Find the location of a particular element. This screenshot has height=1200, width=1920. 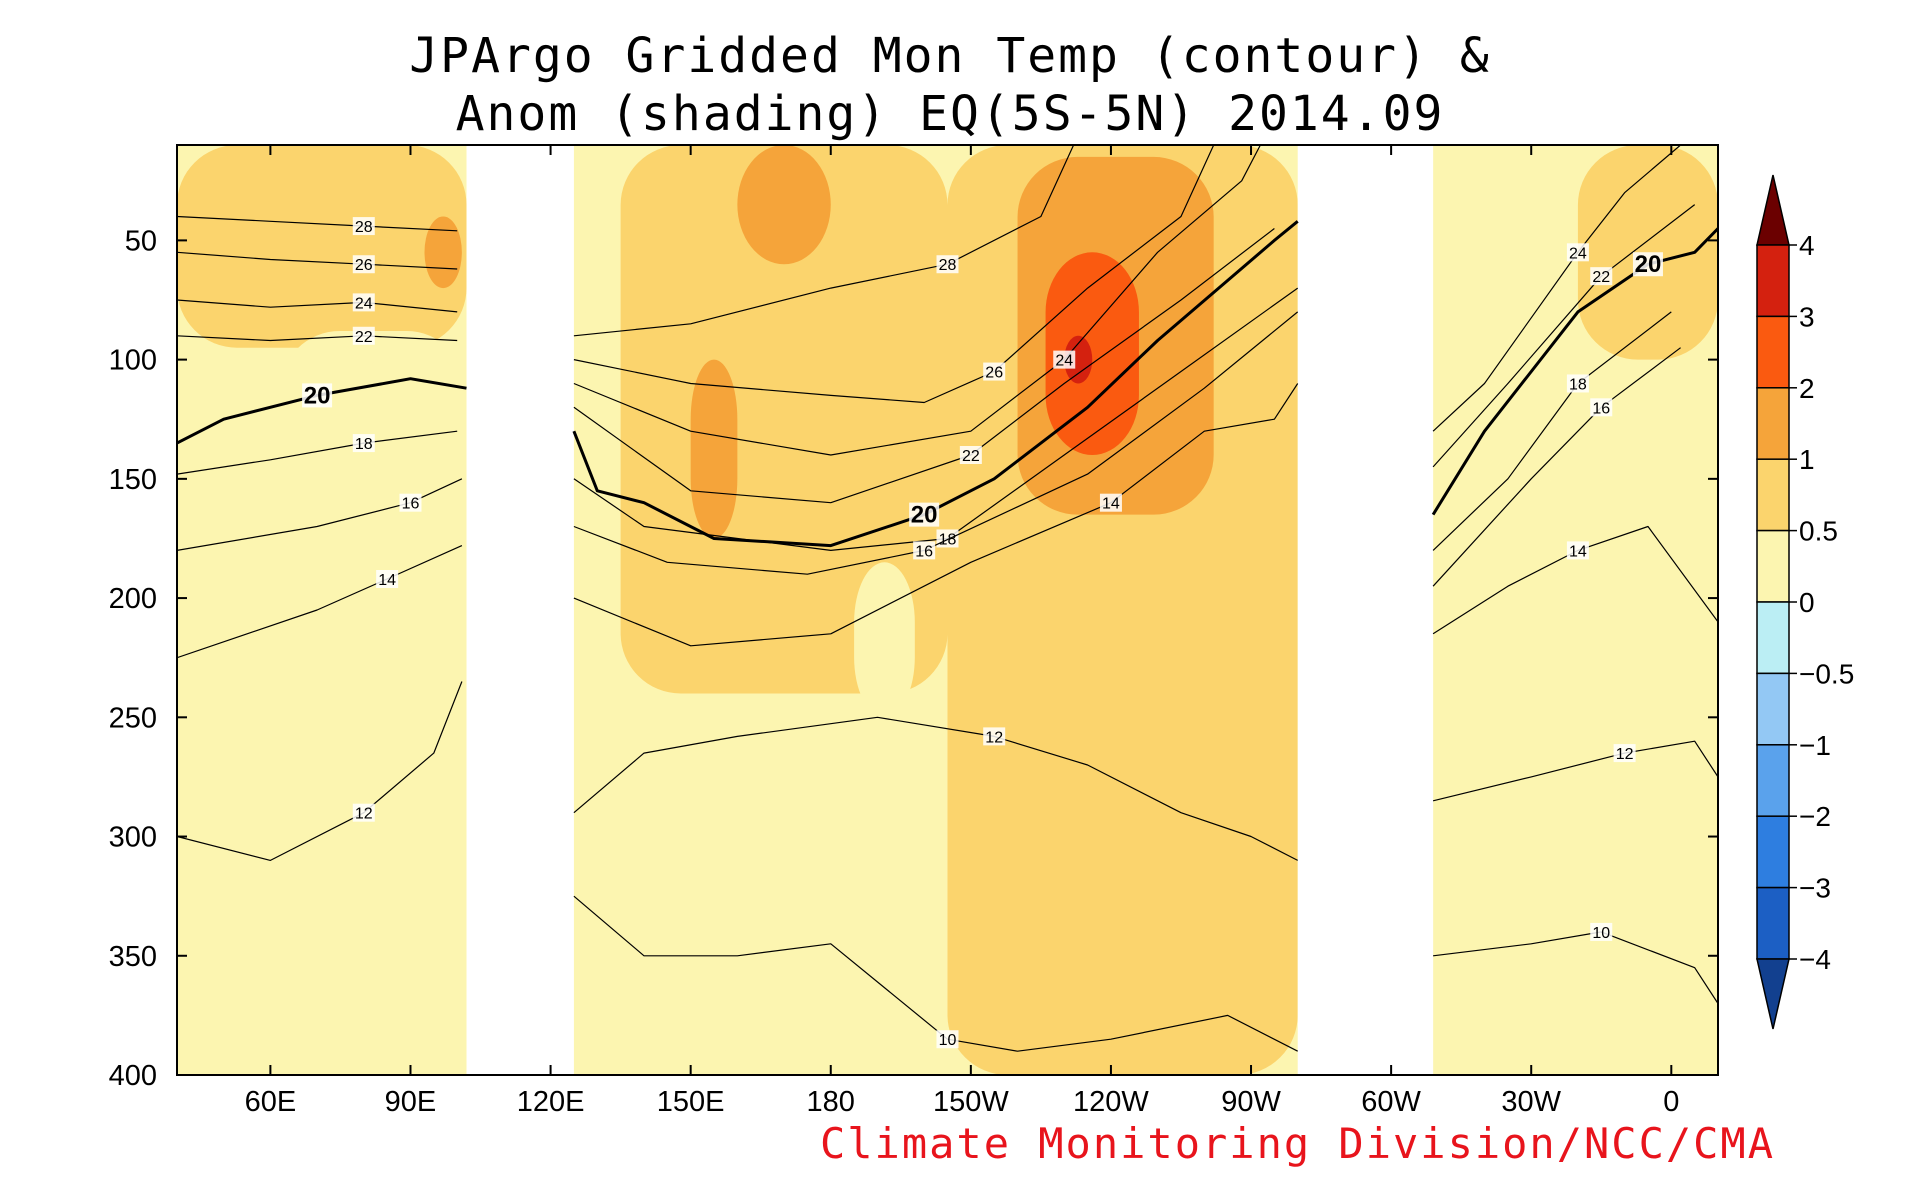

x-tick-label: 60E is located at coordinates (271, 1102).